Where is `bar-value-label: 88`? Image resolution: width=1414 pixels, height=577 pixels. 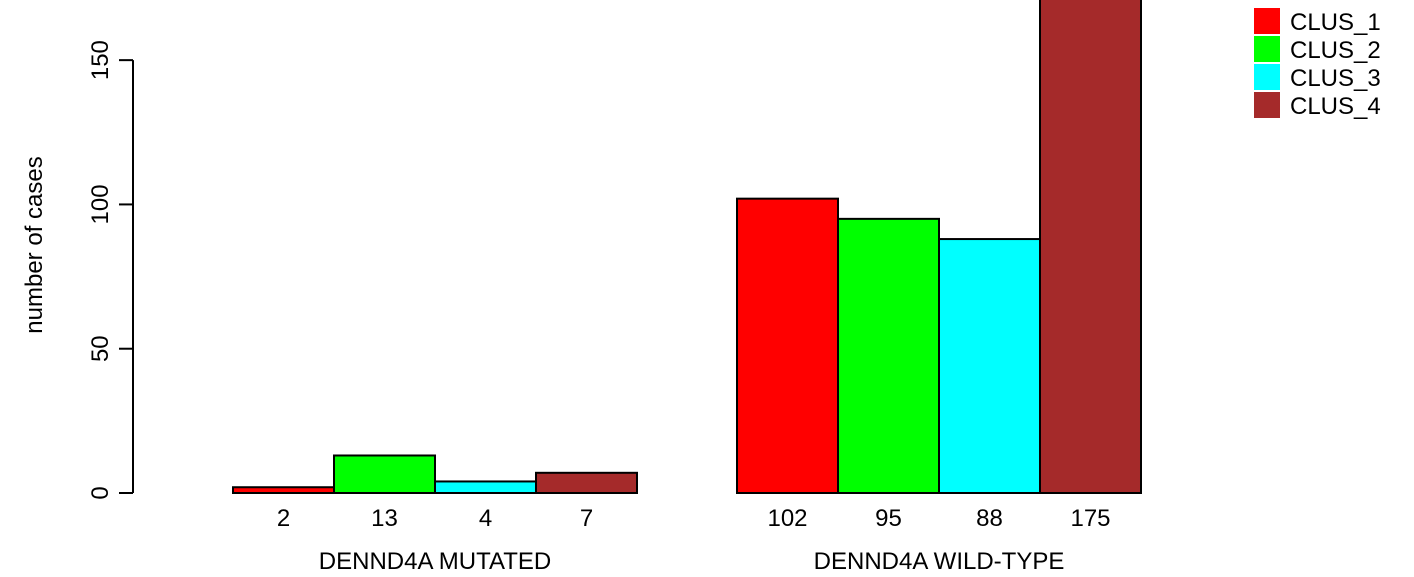 bar-value-label: 88 is located at coordinates (989, 518).